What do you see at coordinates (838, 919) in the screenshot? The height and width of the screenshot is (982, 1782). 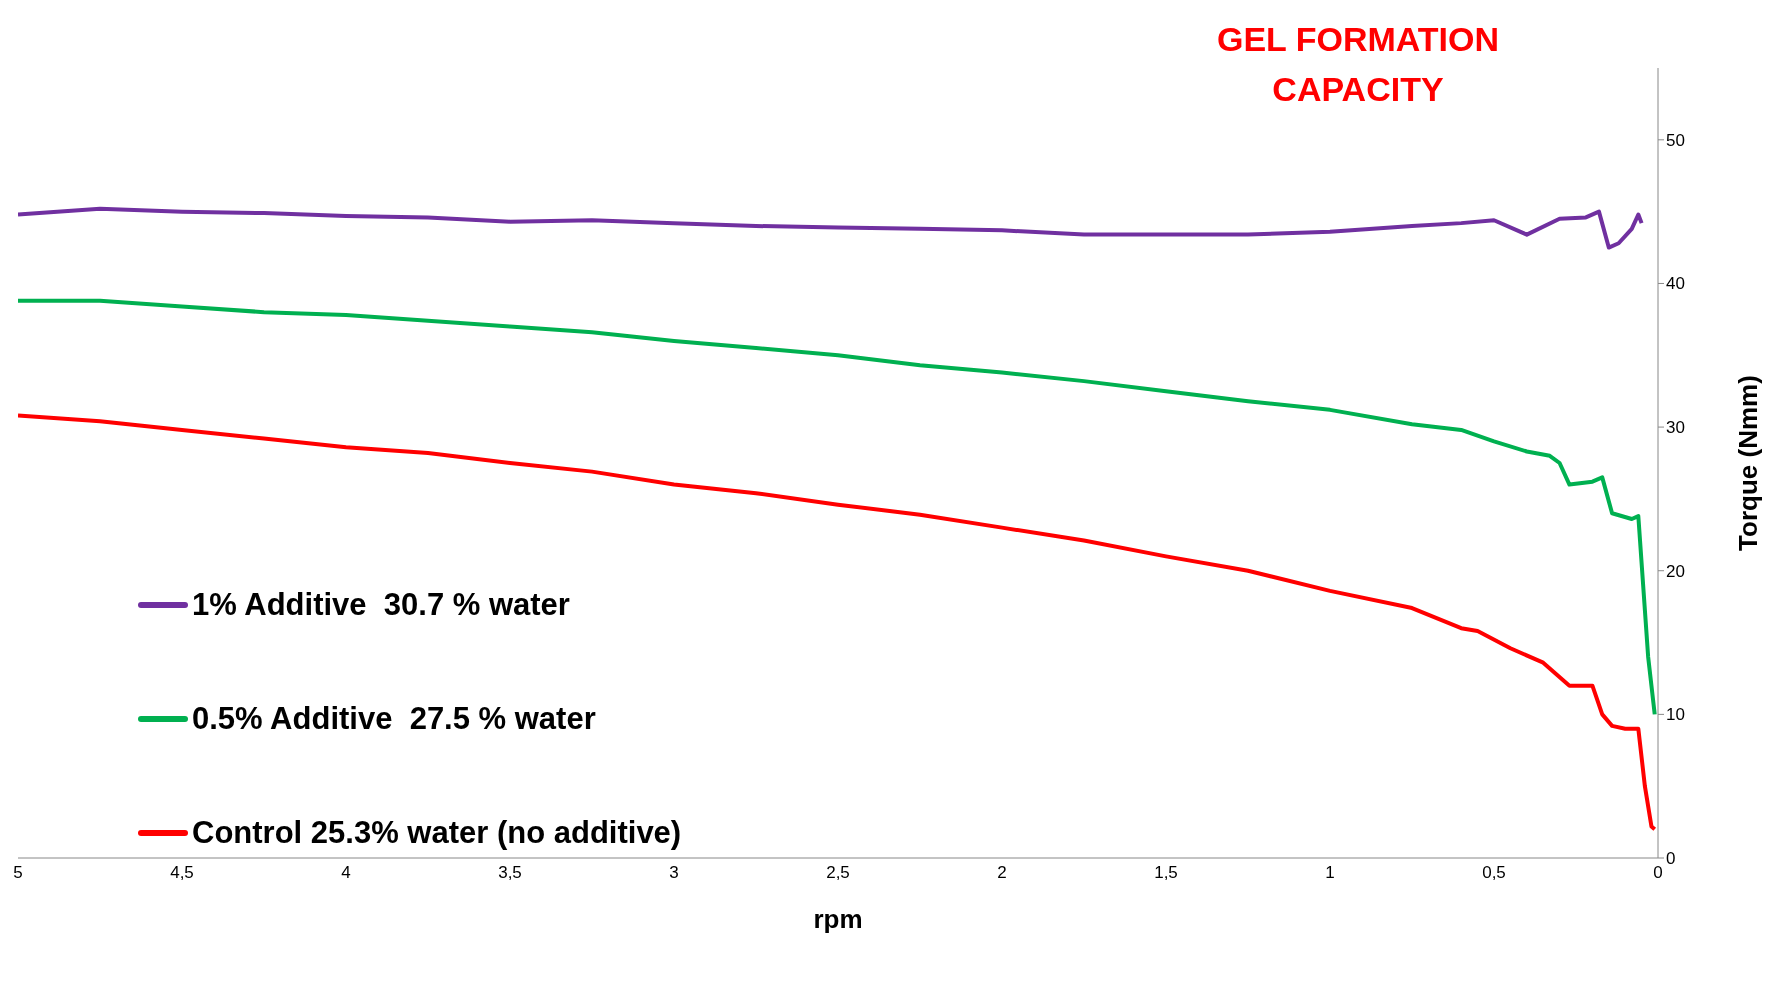 I see `x-axis-title: rpm` at bounding box center [838, 919].